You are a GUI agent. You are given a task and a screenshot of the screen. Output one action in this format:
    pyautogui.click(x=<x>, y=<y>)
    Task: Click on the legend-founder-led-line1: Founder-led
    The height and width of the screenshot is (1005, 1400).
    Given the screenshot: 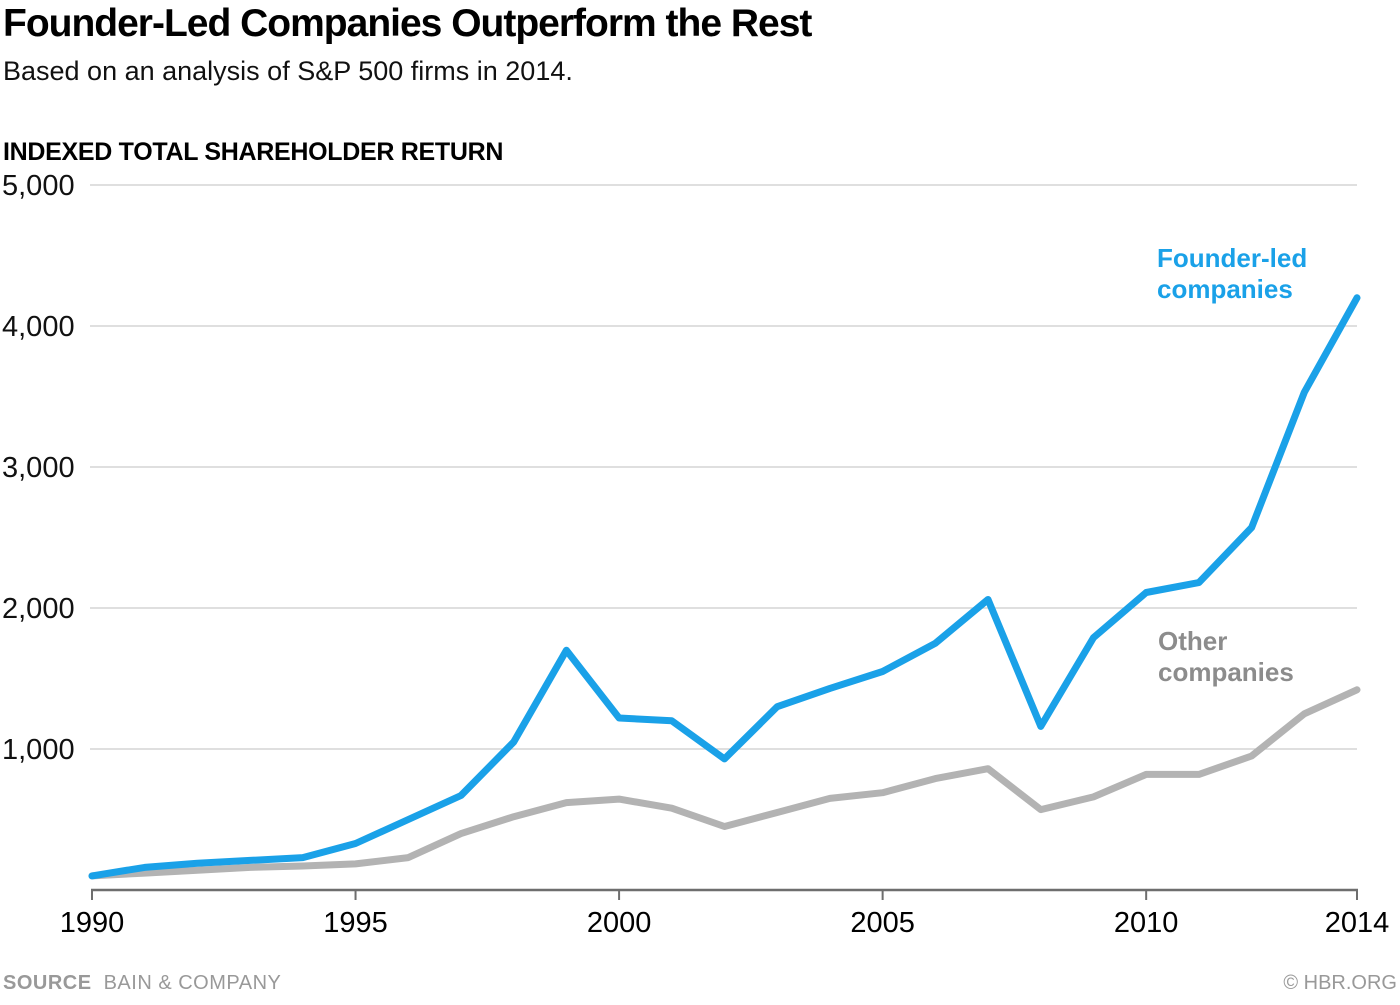 What is the action you would take?
    pyautogui.click(x=1232, y=258)
    